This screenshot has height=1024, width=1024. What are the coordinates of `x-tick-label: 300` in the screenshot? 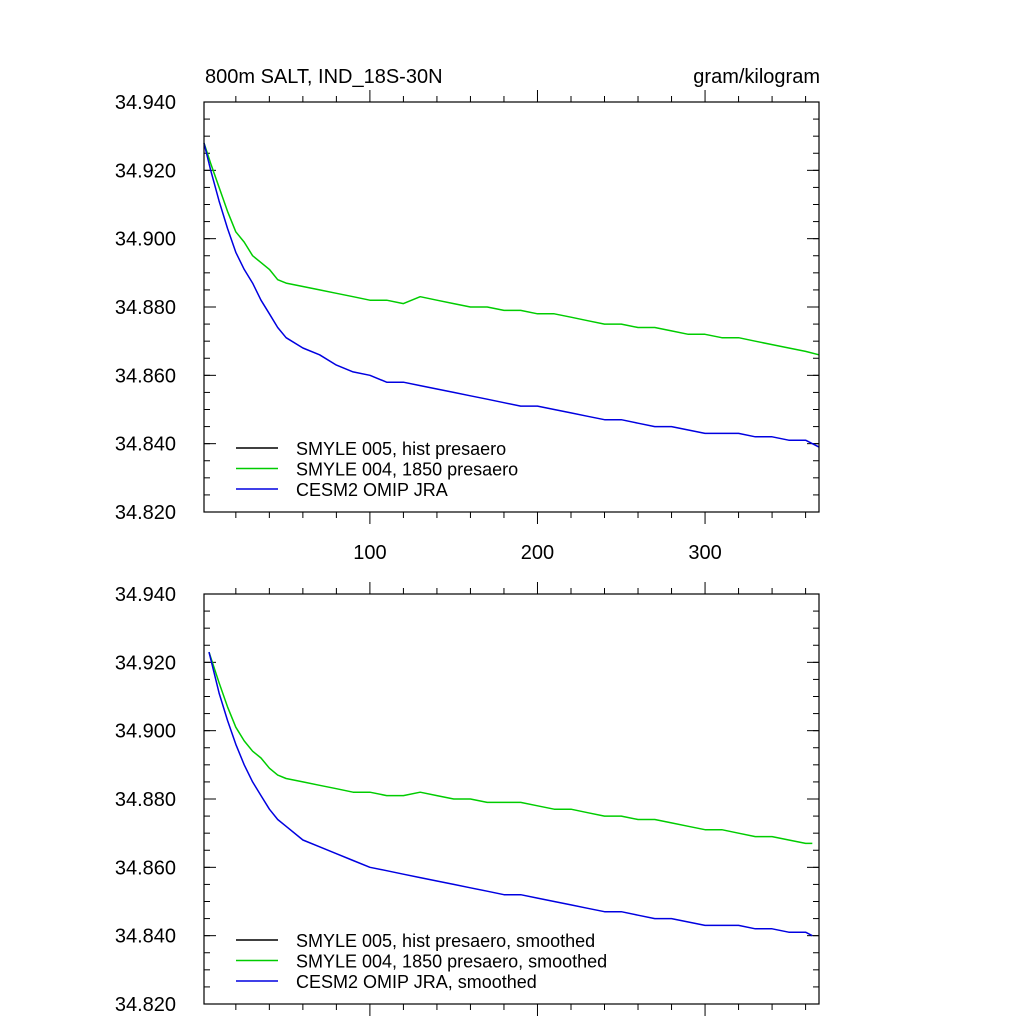 It's located at (704, 553).